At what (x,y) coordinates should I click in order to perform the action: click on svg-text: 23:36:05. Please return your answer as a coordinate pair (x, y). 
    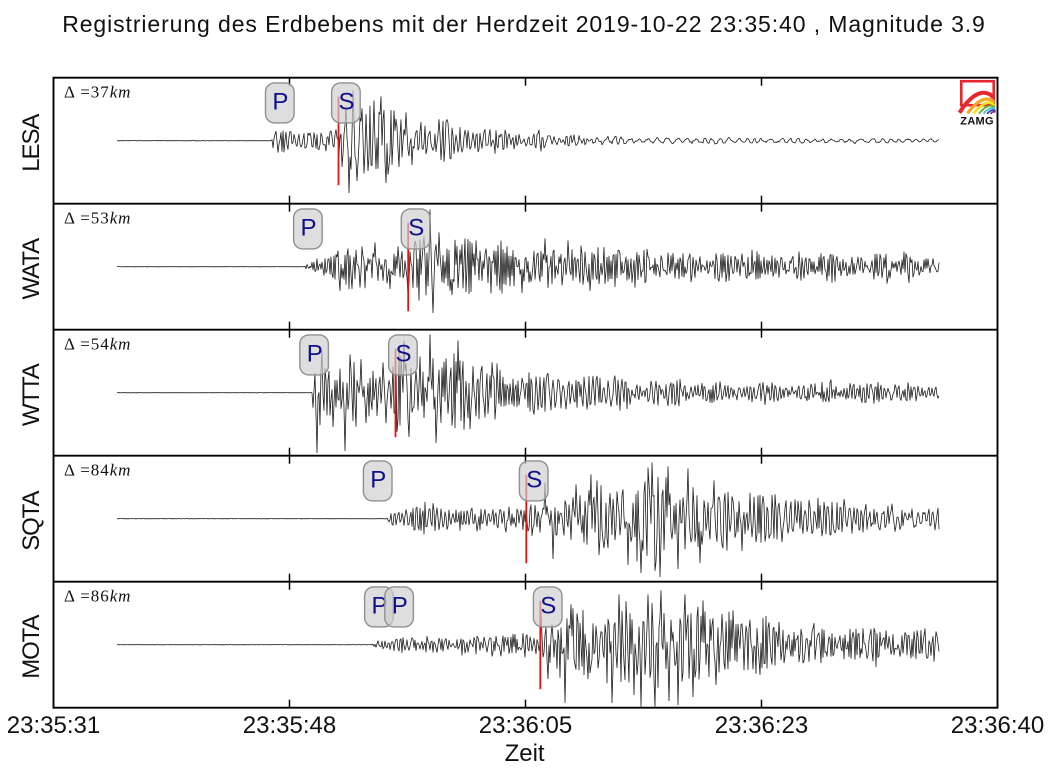
    Looking at the image, I should click on (525, 725).